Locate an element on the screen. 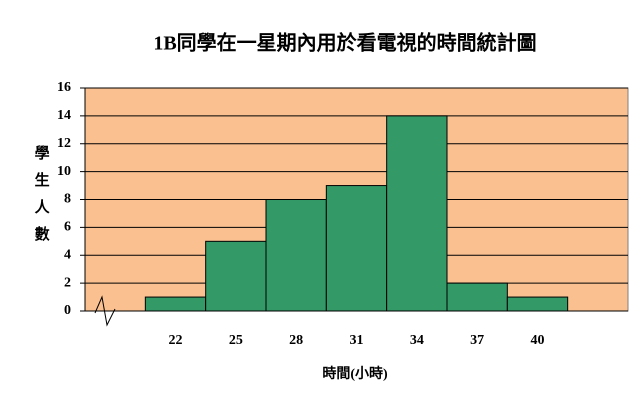 Image resolution: width=640 pixels, height=400 pixels. axis-break is located at coordinates (105, 311).